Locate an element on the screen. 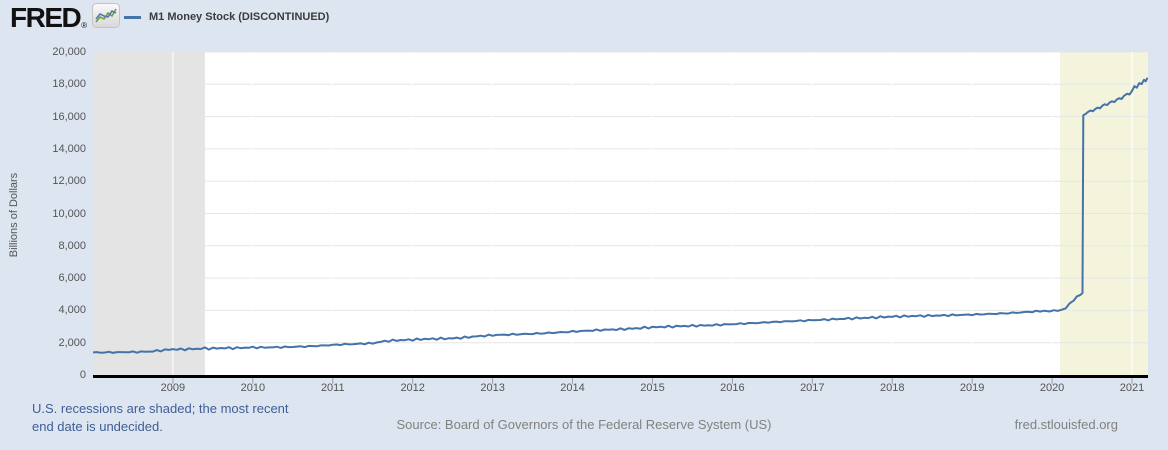 The width and height of the screenshot is (1168, 450). x-tick-label: 2021 is located at coordinates (1132, 388).